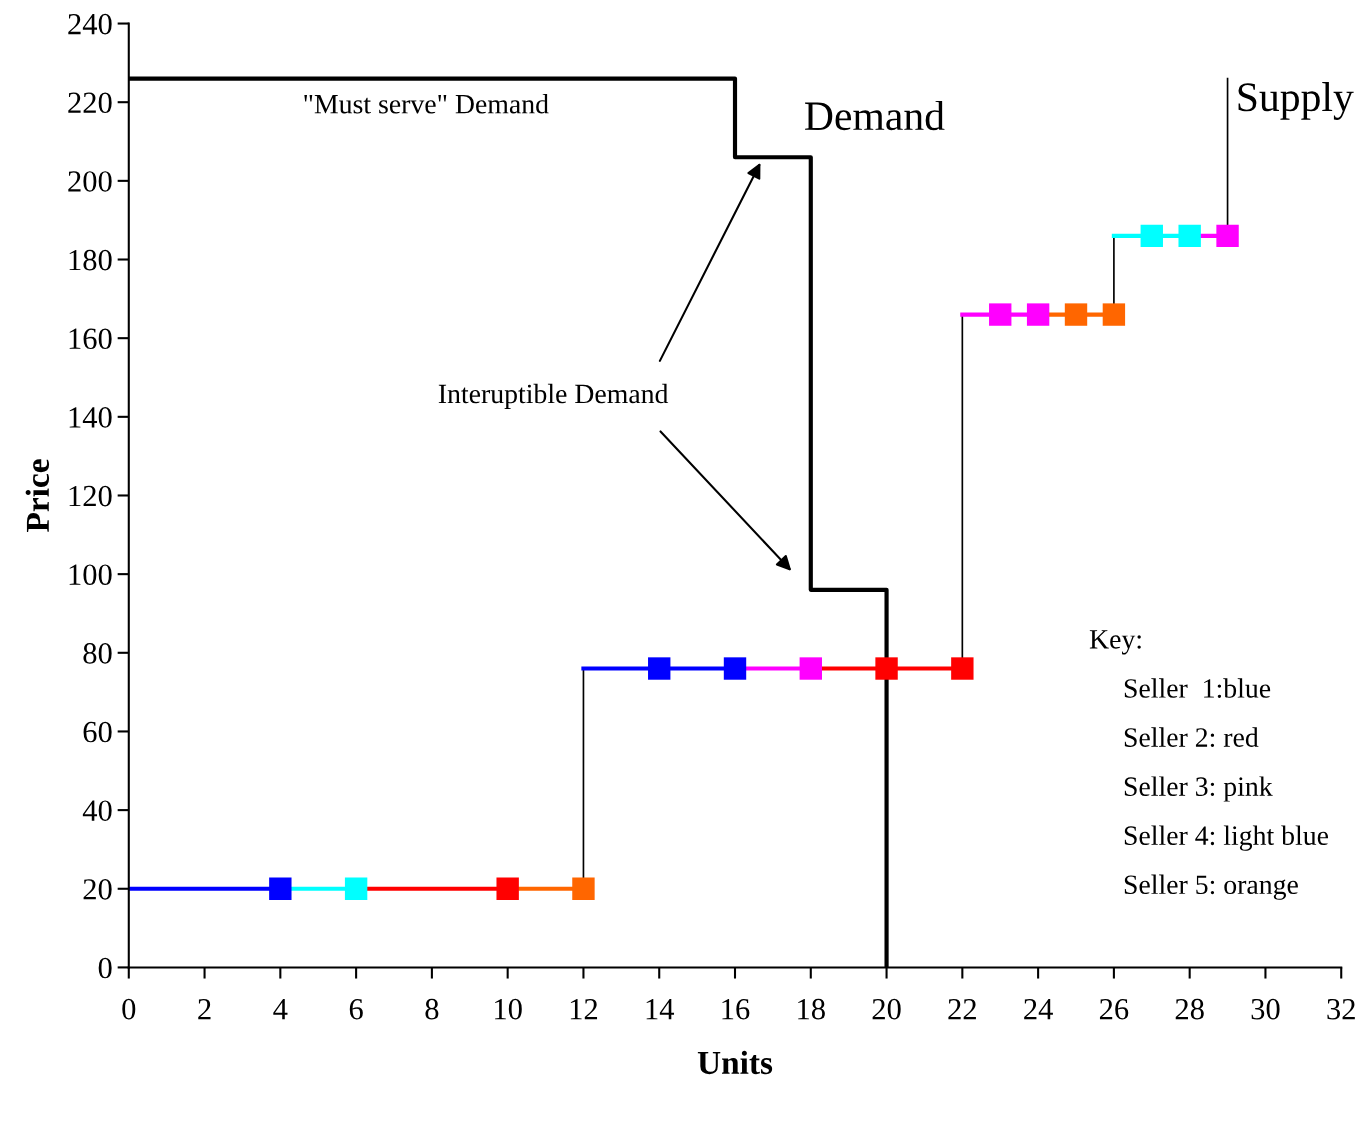 The height and width of the screenshot is (1121, 1370). Describe the element at coordinates (886, 1009) in the screenshot. I see `x-tick-label: 20` at that location.